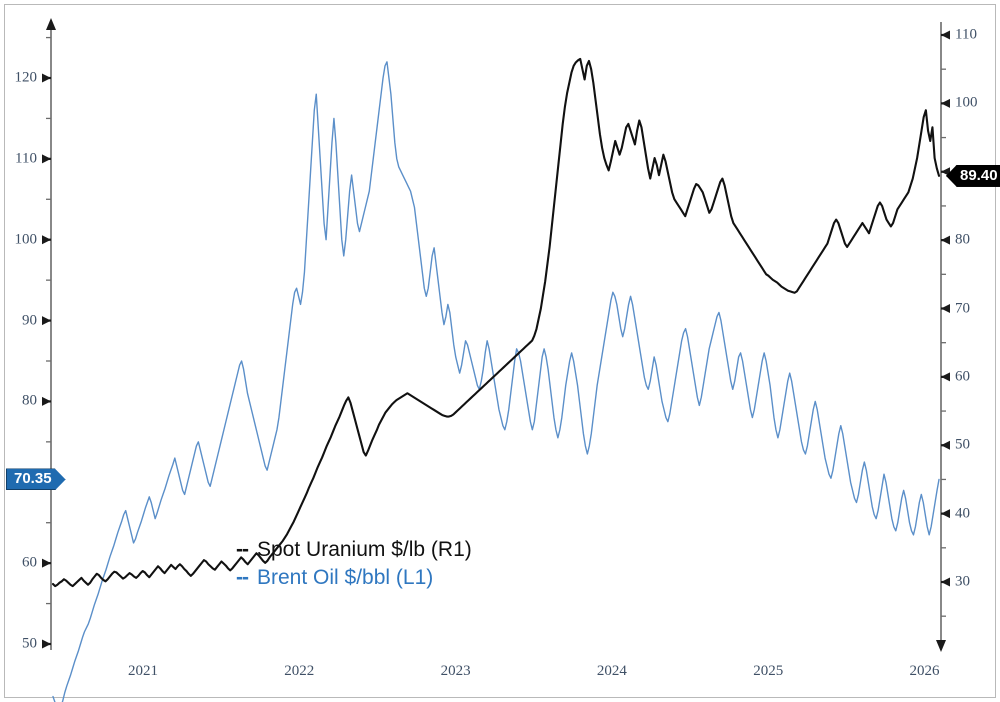 The width and height of the screenshot is (1000, 702). What do you see at coordinates (29, 320) in the screenshot?
I see `axis-tick-label-l1-90: 90` at bounding box center [29, 320].